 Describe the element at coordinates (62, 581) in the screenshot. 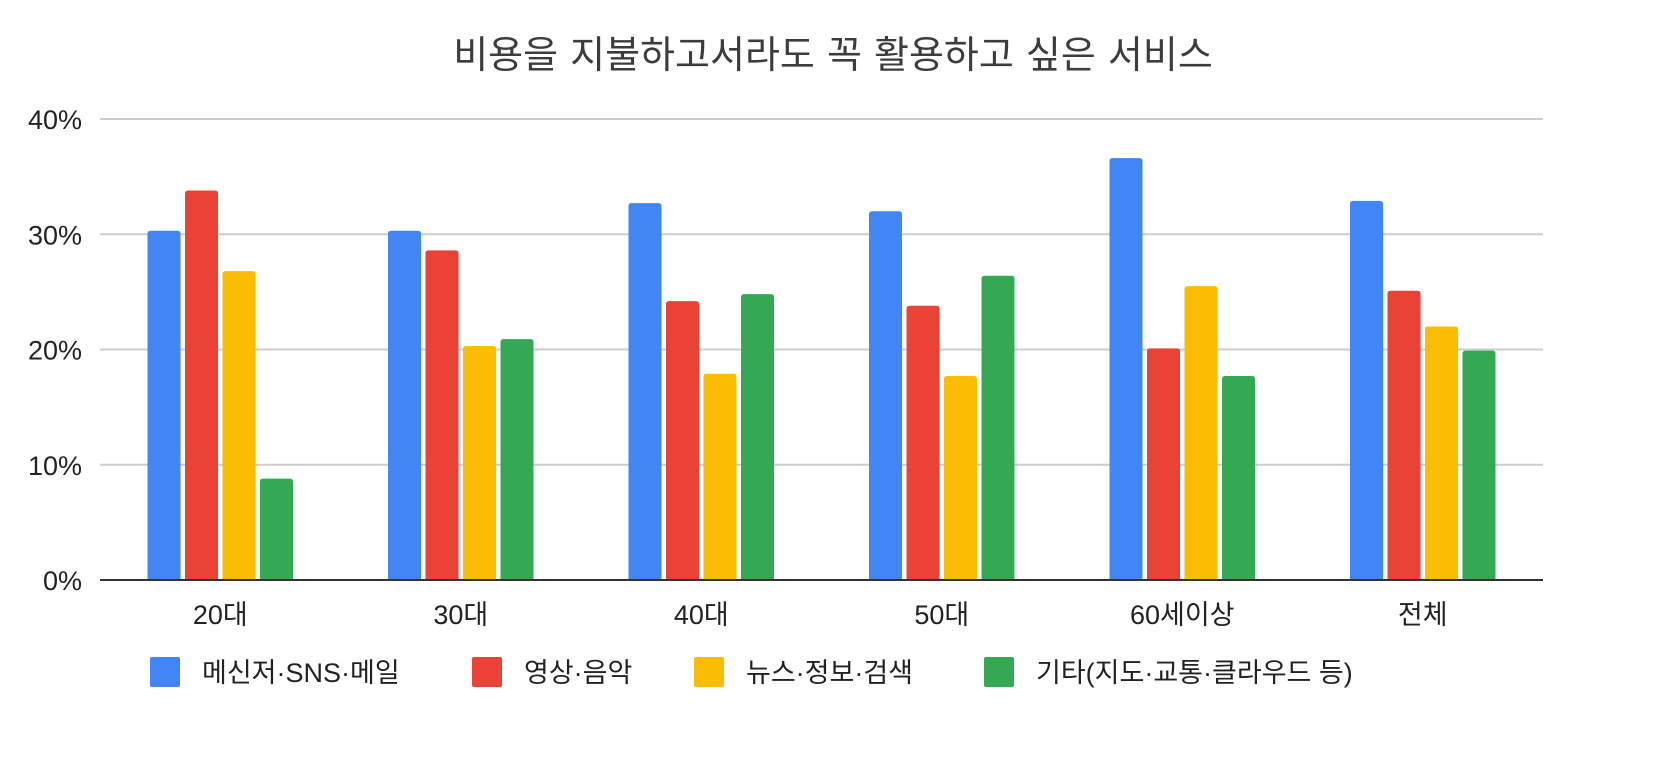

I see `y-tick-label: 0%` at that location.